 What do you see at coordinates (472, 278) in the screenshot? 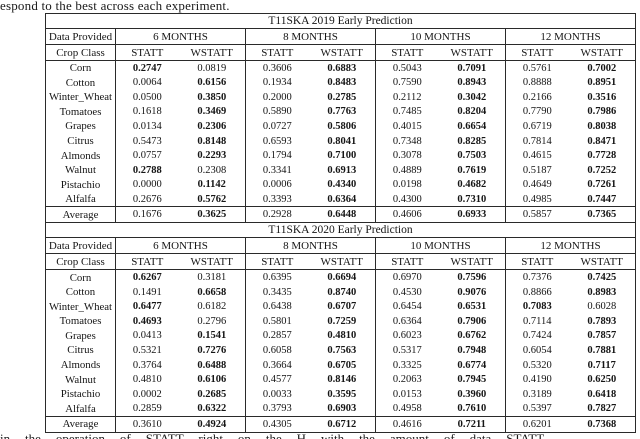
I see `value-cell: 0.7596` at bounding box center [472, 278].